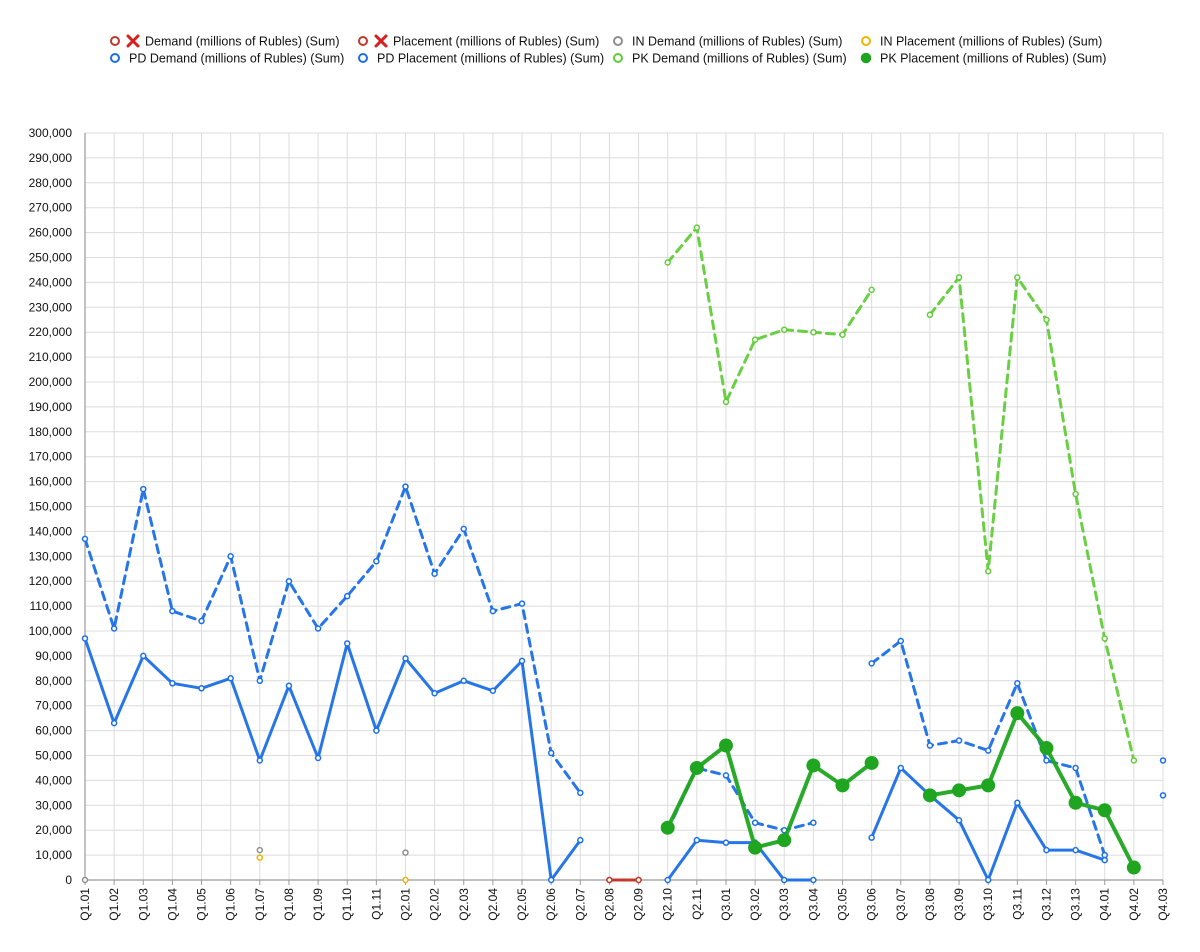 This screenshot has height=952, width=1200. Describe the element at coordinates (53, 681) in the screenshot. I see `y-tick-label: 80,000` at that location.